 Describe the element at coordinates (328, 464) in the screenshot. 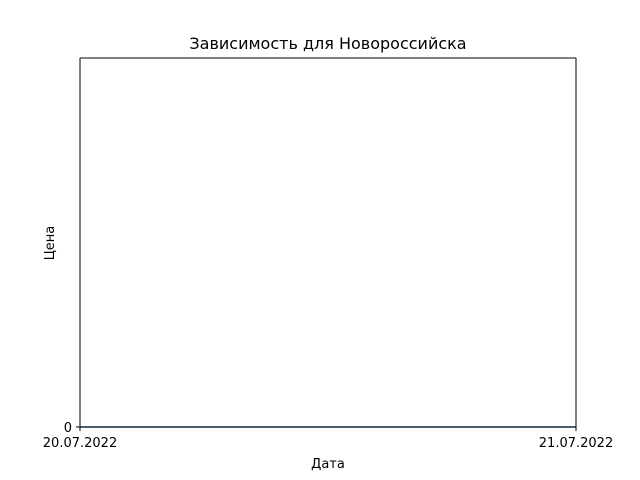

I see `x-axis-label: Дата` at that location.